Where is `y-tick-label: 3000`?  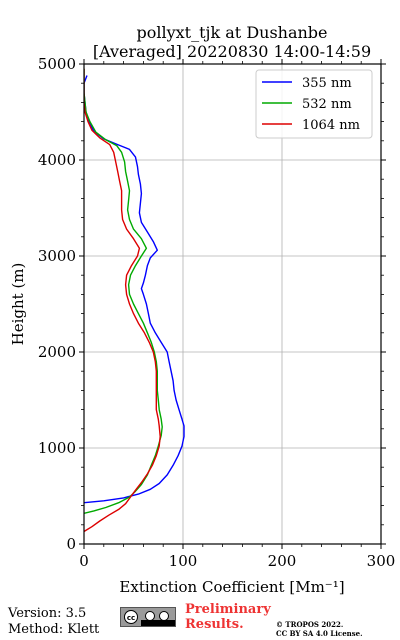 y-tick-label: 3000 is located at coordinates (57, 256).